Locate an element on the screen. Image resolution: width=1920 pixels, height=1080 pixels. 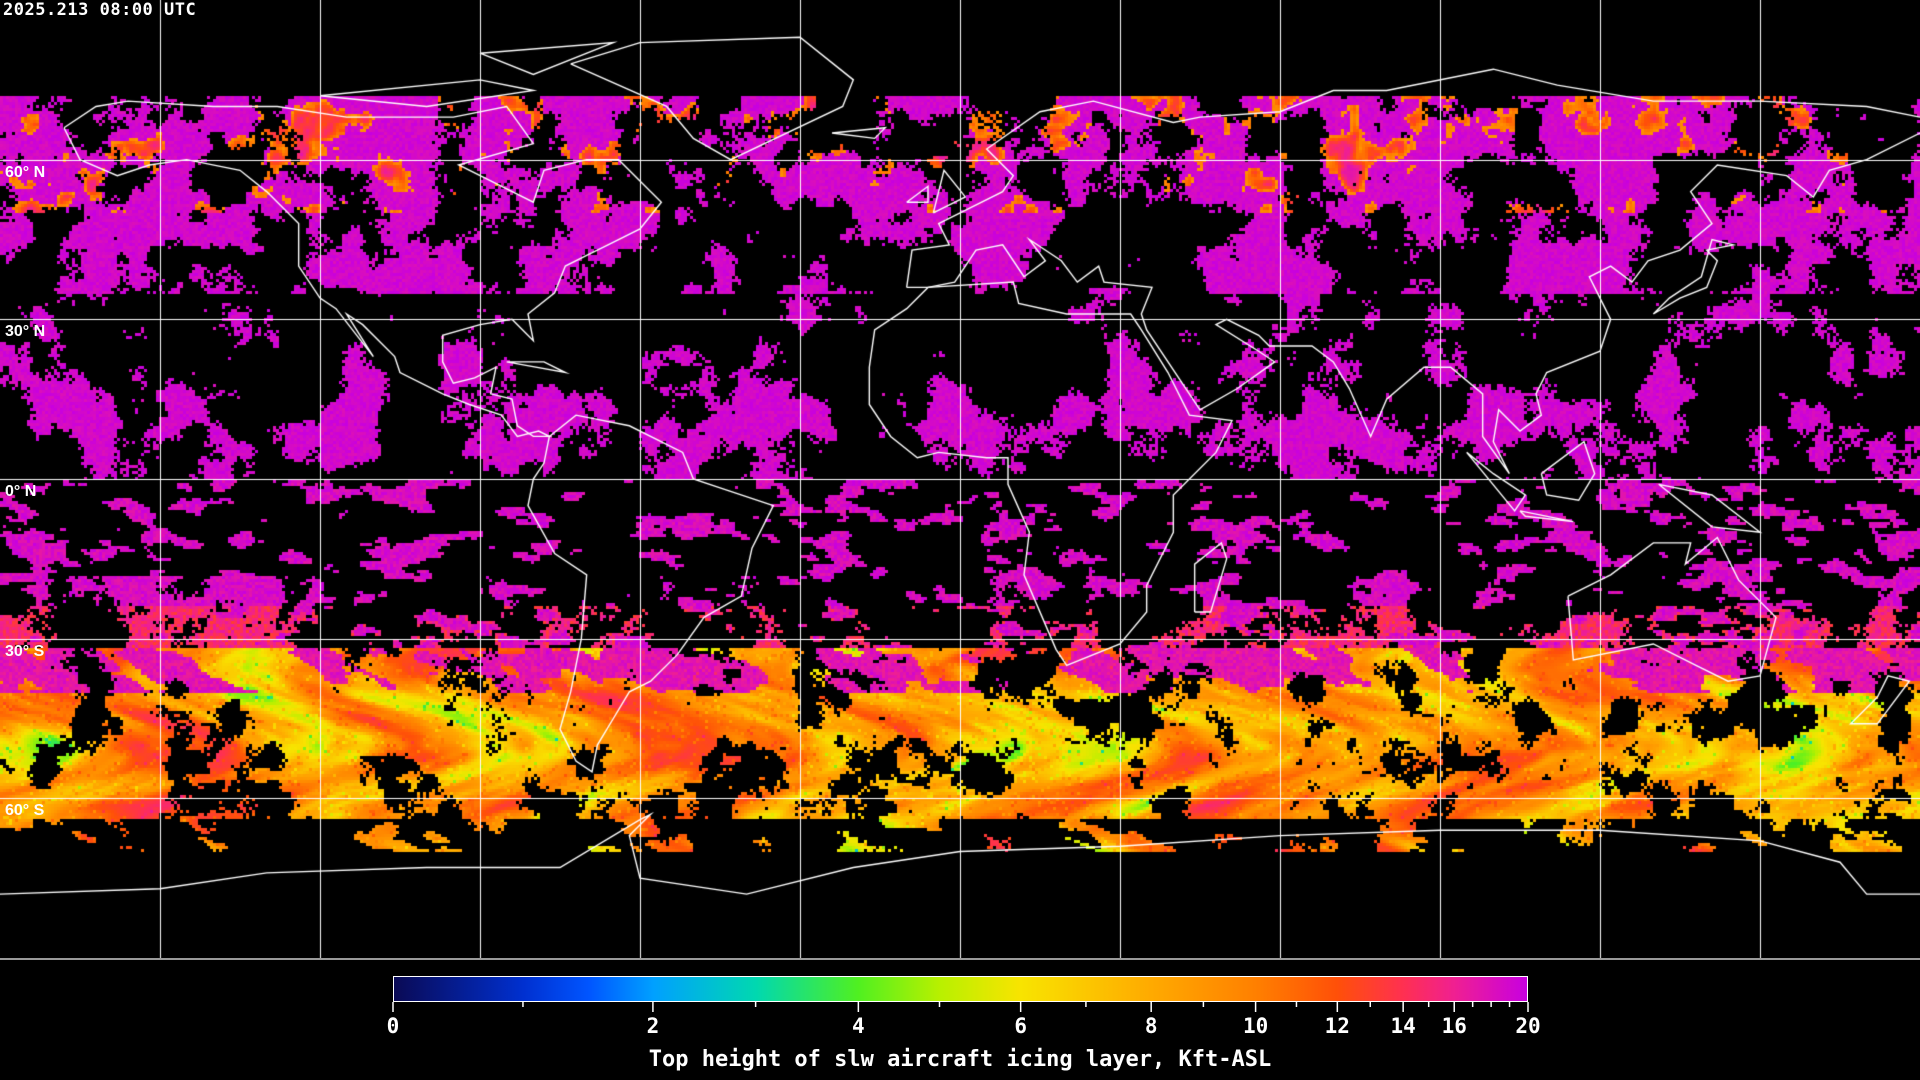
lat-label: 60° S is located at coordinates (25, 811).